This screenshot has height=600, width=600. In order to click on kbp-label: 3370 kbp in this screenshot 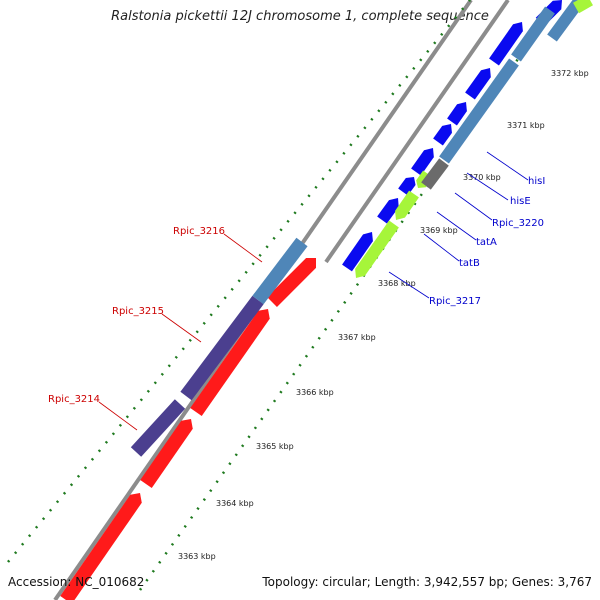, I will do `click(482, 177)`.